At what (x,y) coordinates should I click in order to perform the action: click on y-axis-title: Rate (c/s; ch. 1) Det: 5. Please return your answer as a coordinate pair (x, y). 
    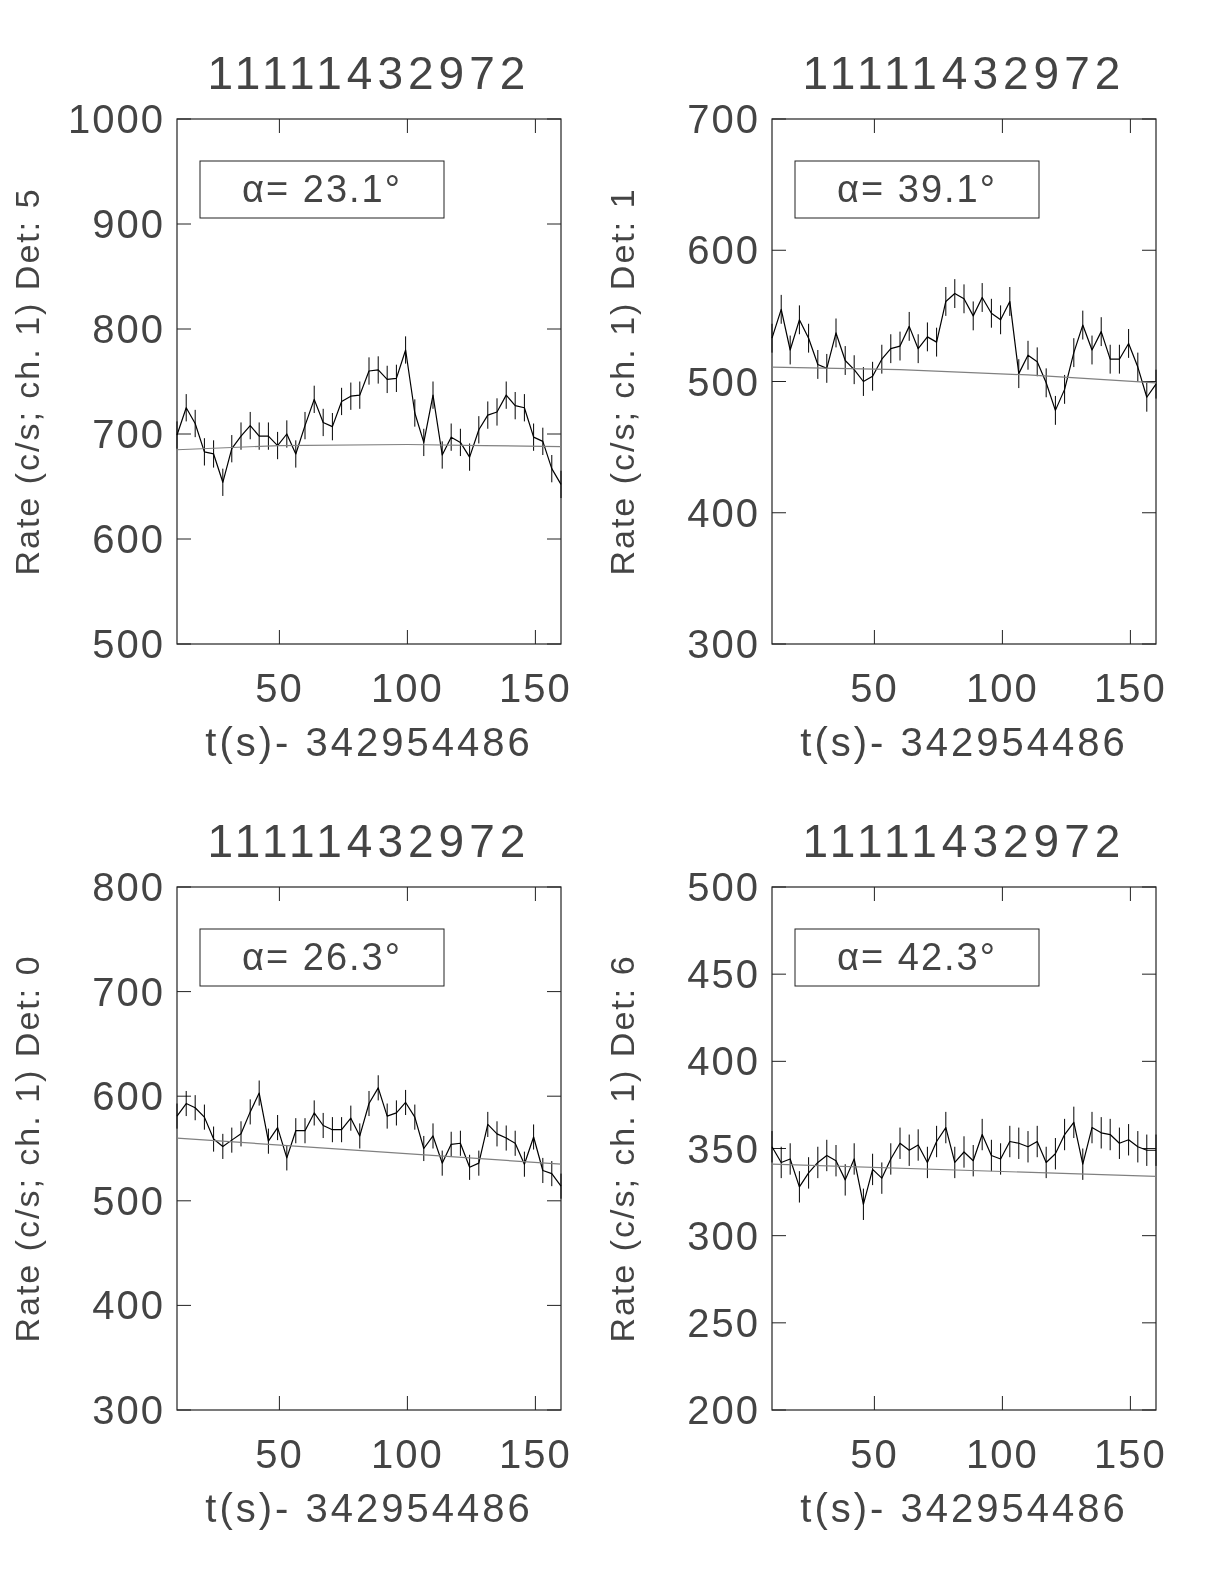
    Looking at the image, I should click on (26, 381).